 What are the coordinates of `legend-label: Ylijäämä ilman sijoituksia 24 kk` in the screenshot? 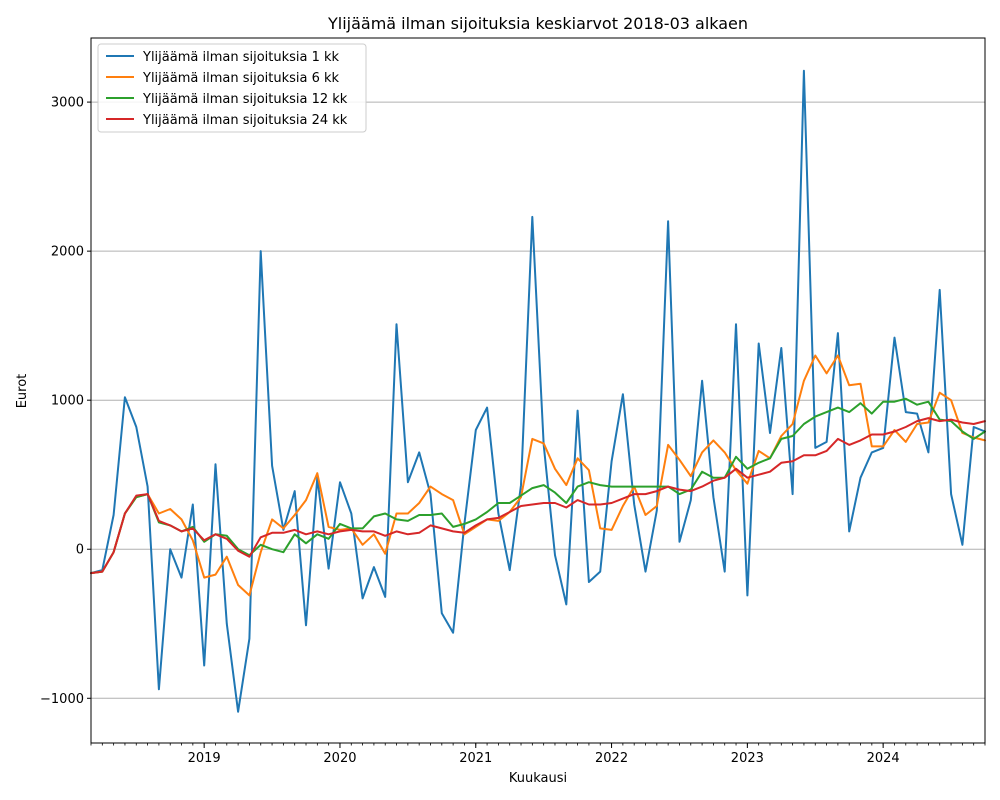 It's located at (245, 120).